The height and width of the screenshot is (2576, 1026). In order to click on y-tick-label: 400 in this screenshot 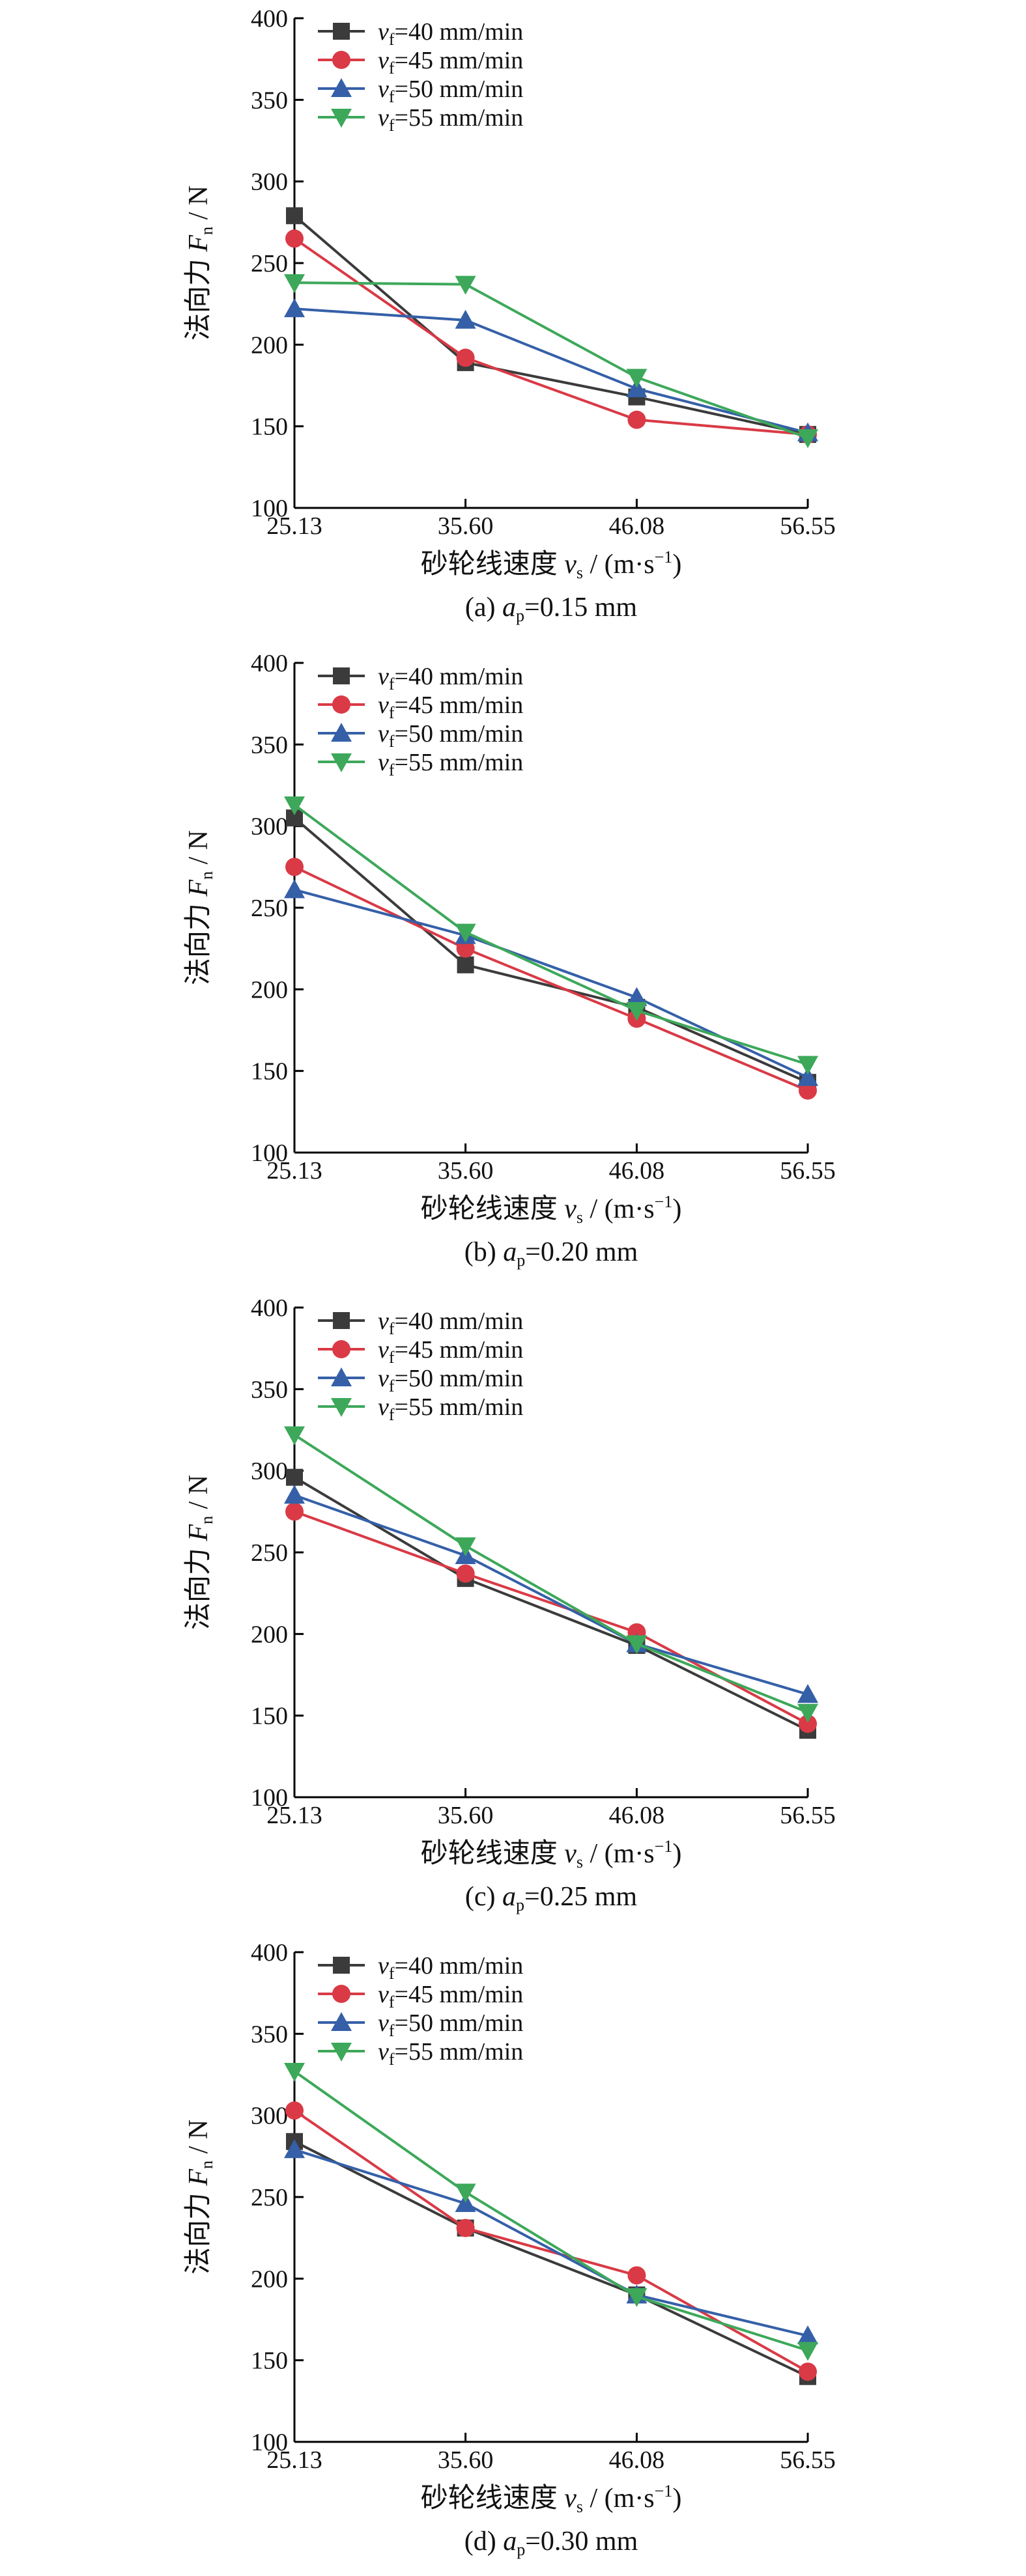, I will do `click(269, 1309)`.